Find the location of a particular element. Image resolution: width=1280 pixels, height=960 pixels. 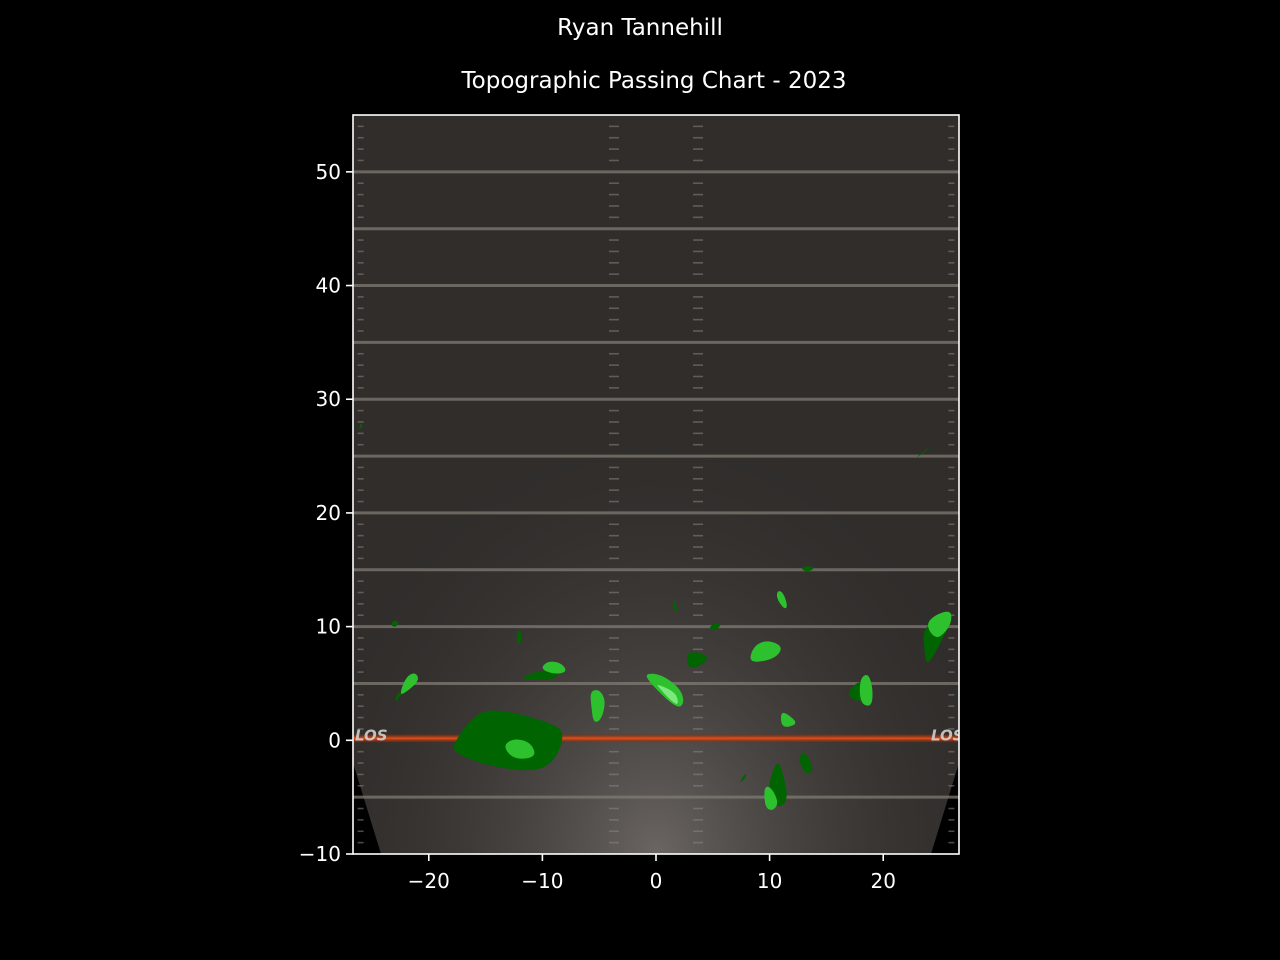

los-label-right: LOS is located at coordinates (947, 735).